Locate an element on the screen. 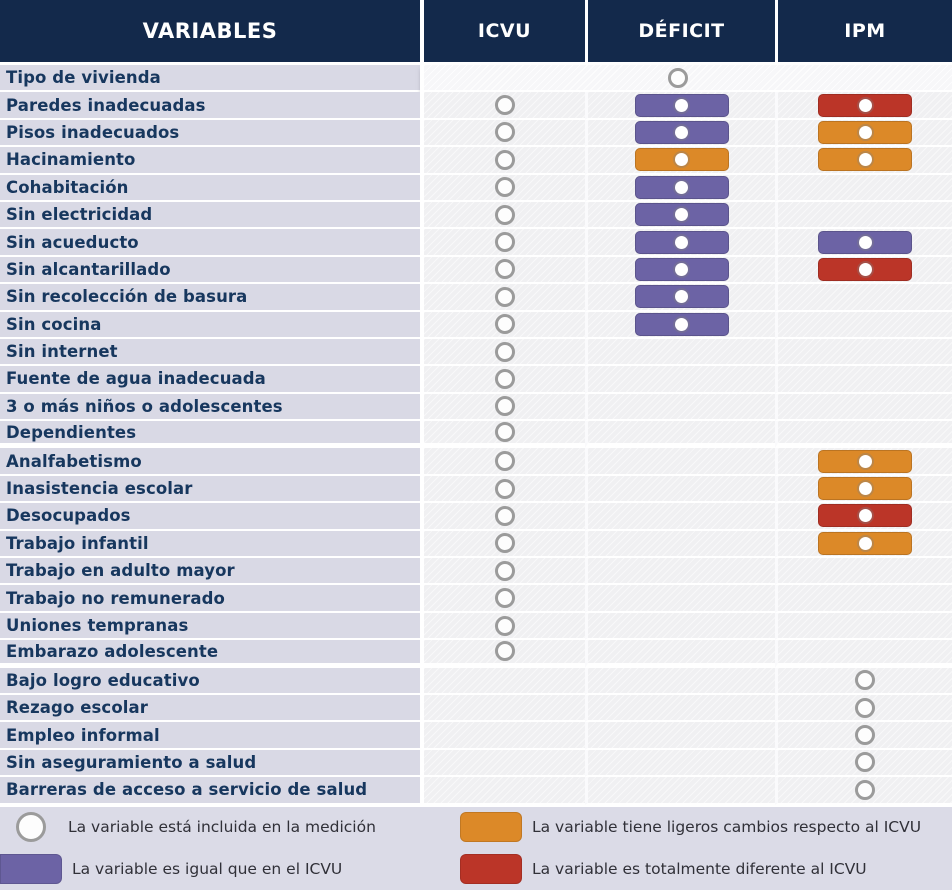 The width and height of the screenshot is (952, 890). table-header: VARIABLES ICVU DÉFICIT IPM is located at coordinates (476, 31).